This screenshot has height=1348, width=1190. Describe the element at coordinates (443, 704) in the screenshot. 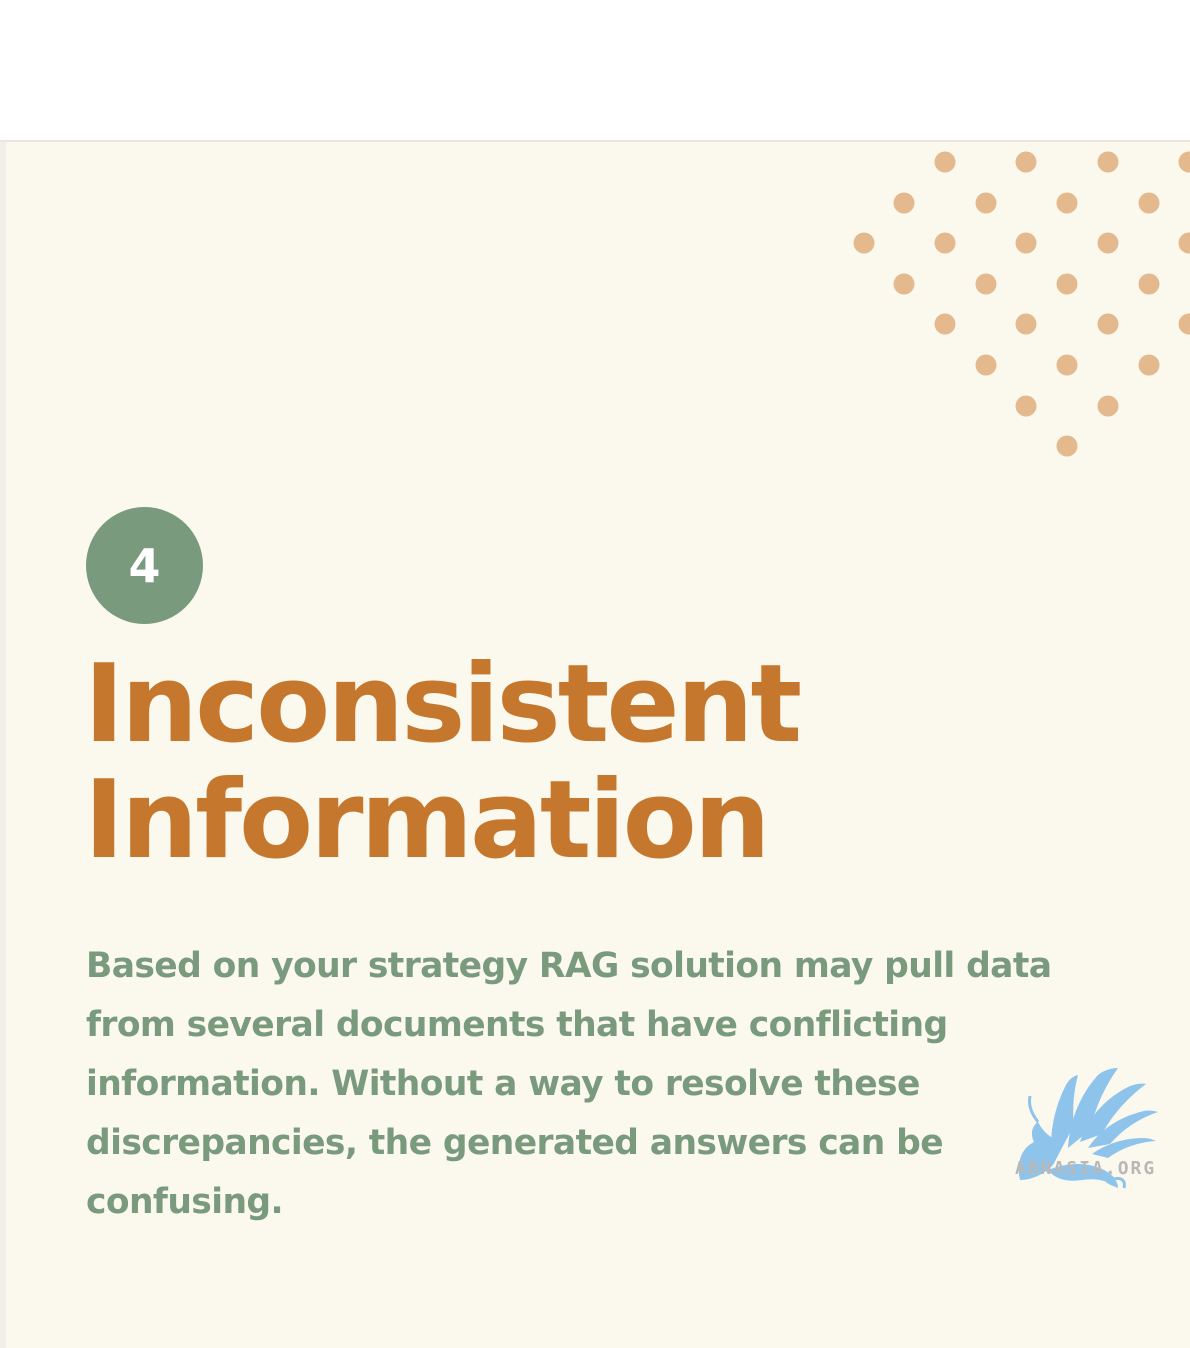

I see `card-title-line-1: Inconsistent` at that location.